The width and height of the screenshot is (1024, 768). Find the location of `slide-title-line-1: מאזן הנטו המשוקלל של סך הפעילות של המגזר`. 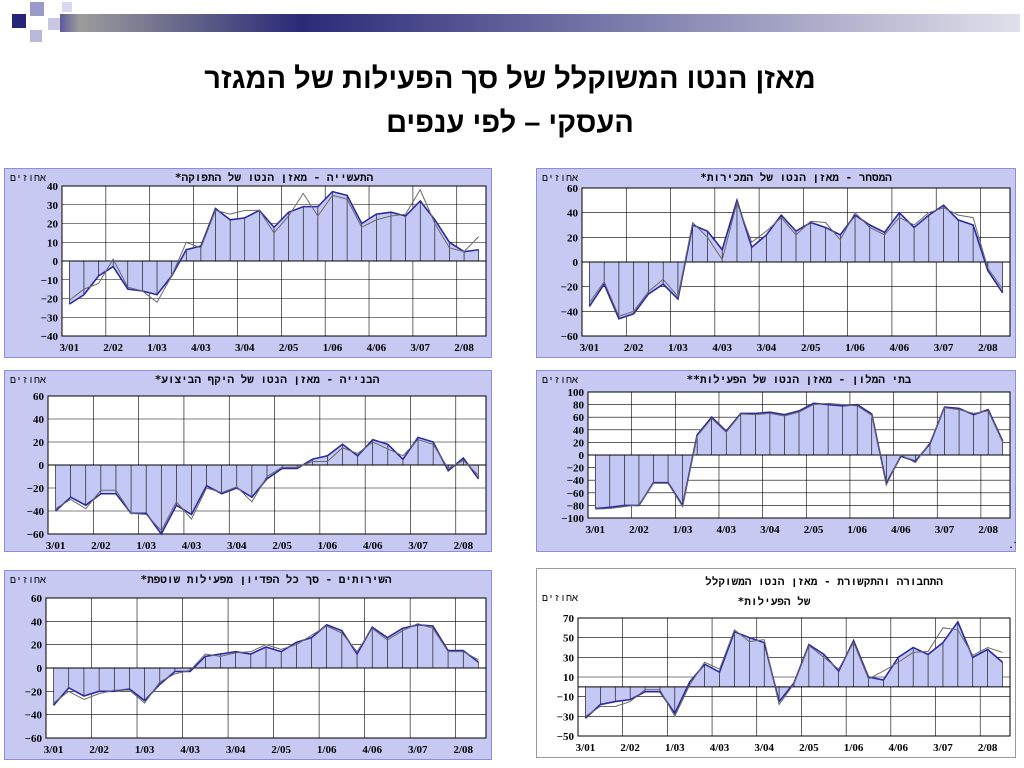

slide-title-line-1: מאזן הנטו המשוקלל של סך הפעילות של המגזר is located at coordinates (510, 79).